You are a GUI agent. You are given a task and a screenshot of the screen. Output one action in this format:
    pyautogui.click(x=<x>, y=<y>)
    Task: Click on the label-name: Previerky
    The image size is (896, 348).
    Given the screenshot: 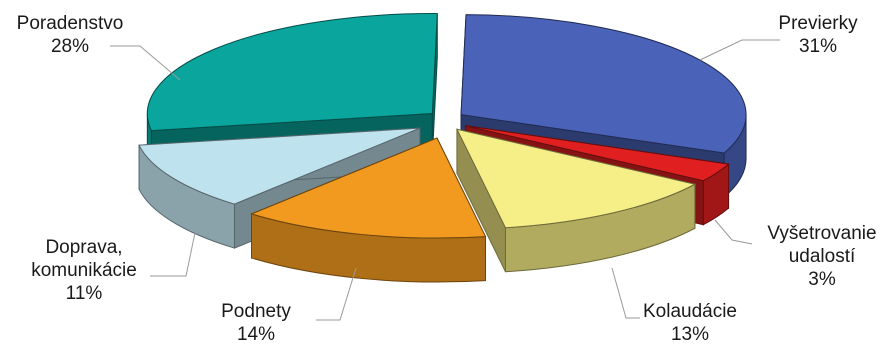 What is the action you would take?
    pyautogui.click(x=818, y=23)
    